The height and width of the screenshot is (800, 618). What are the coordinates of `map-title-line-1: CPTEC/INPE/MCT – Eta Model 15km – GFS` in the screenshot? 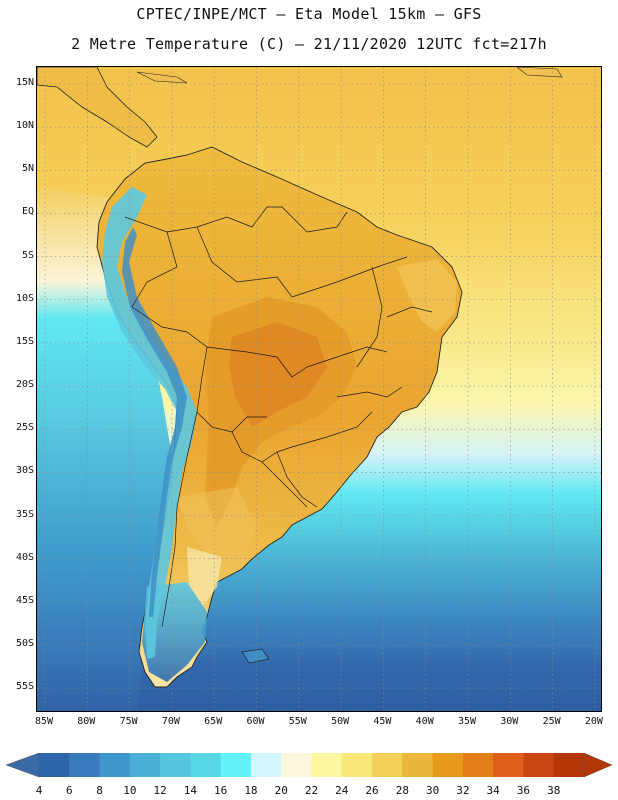 It's located at (309, 14).